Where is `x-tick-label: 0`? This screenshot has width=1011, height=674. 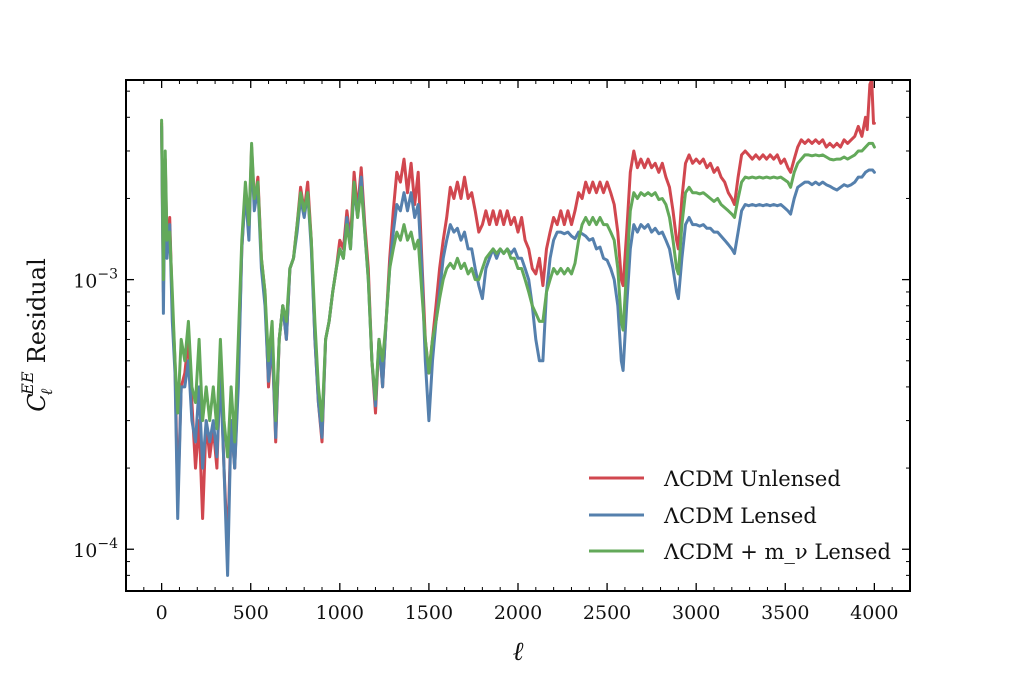 x-tick-label: 0 is located at coordinates (162, 613).